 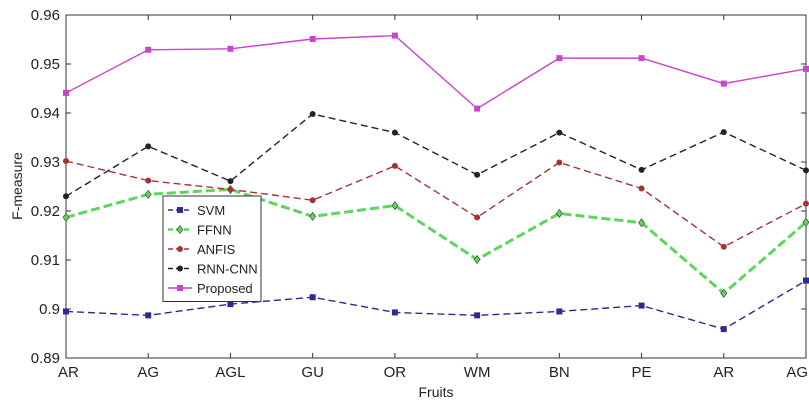 What do you see at coordinates (45, 113) in the screenshot?
I see `y-tick-label: 0.94` at bounding box center [45, 113].